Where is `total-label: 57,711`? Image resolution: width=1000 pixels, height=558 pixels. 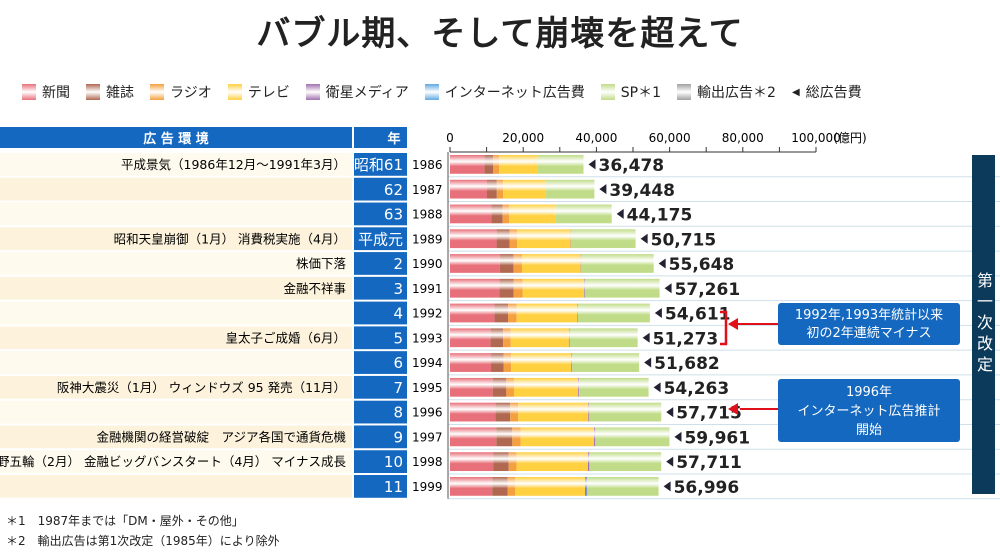 total-label: 57,711 is located at coordinates (709, 463).